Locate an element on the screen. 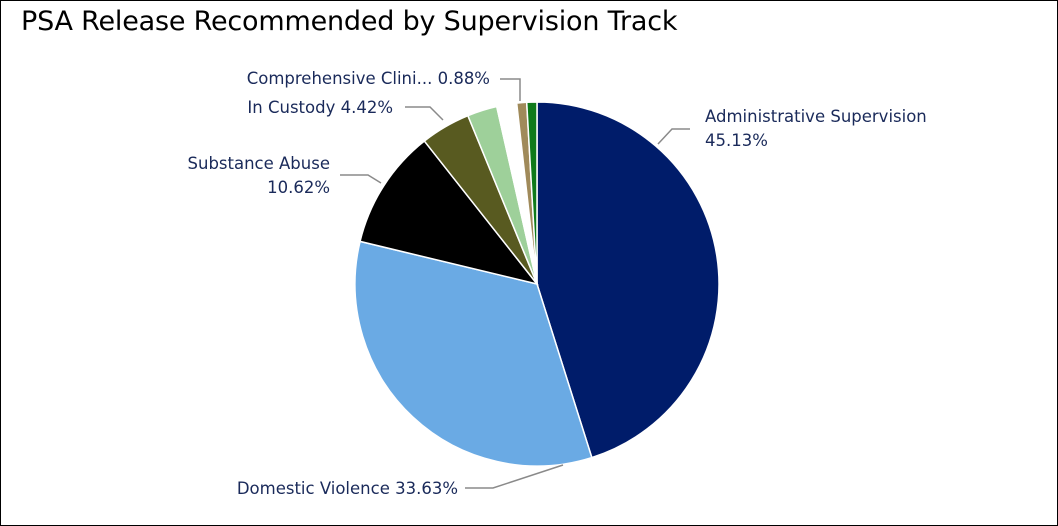  slice-label-2-value: 10.62% is located at coordinates (298, 187).